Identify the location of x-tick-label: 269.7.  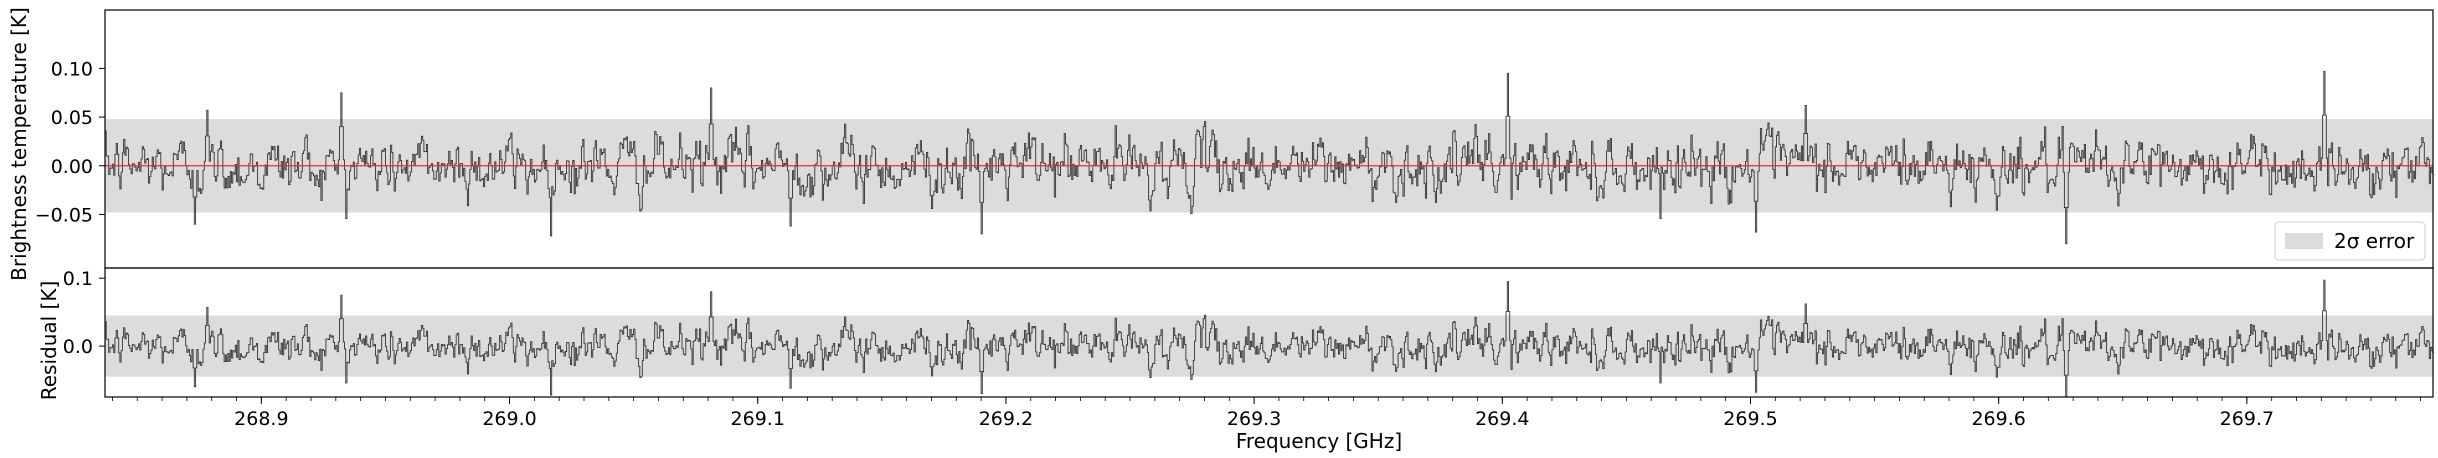
(2247, 419).